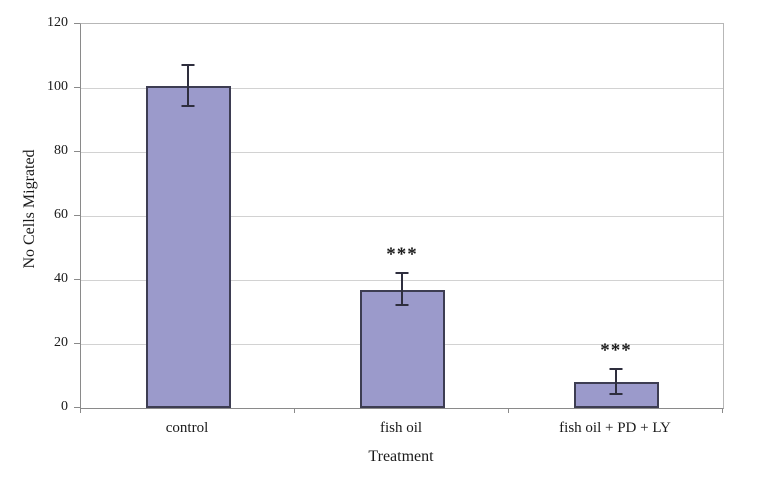  Describe the element at coordinates (61, 150) in the screenshot. I see `y-tick-label: 80` at that location.